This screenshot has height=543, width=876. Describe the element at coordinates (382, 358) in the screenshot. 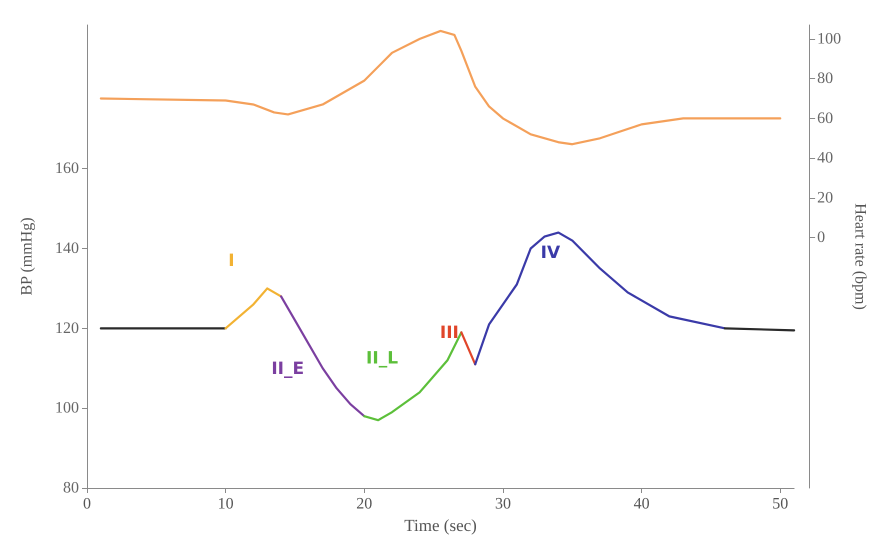

I see `series-label: II_L` at that location.